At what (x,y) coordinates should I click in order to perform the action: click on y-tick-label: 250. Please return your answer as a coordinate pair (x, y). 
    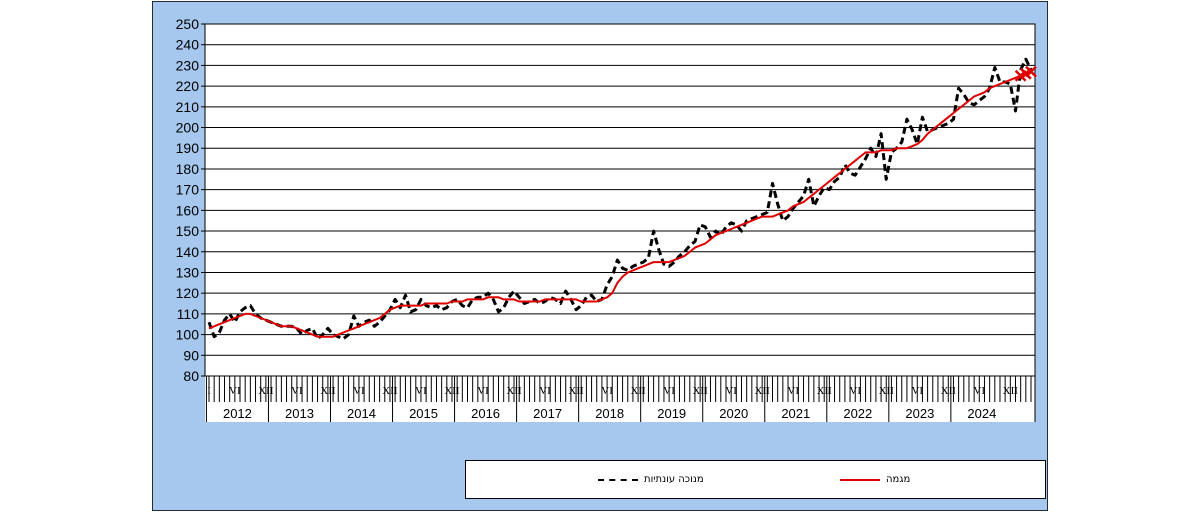
    Looking at the image, I should click on (188, 24).